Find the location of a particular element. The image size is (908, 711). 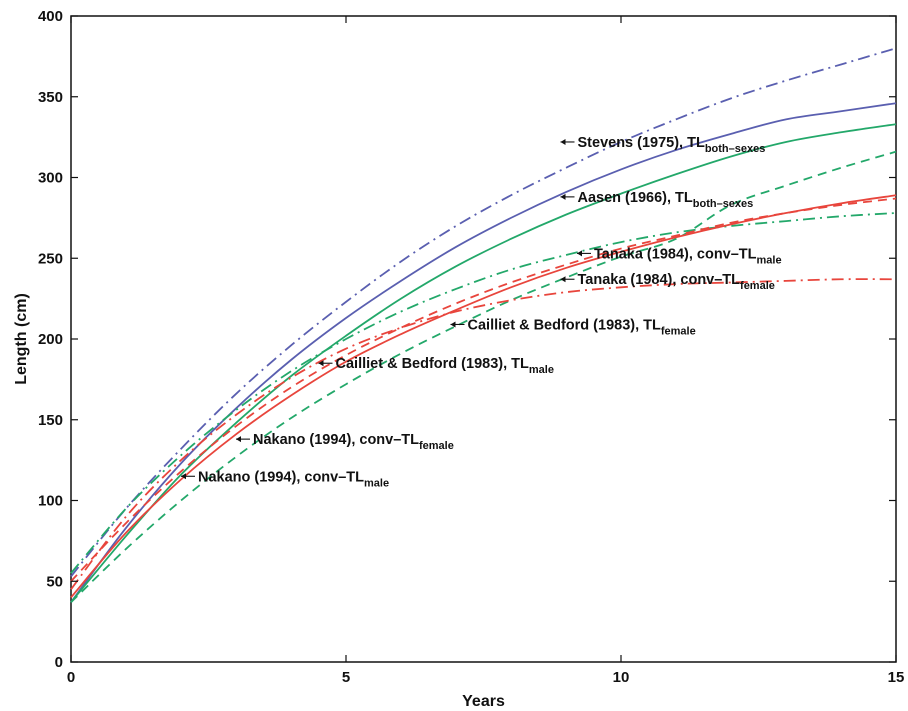

annotation-label: Cailliet & Bedford (1983), TLmale is located at coordinates (445, 366).